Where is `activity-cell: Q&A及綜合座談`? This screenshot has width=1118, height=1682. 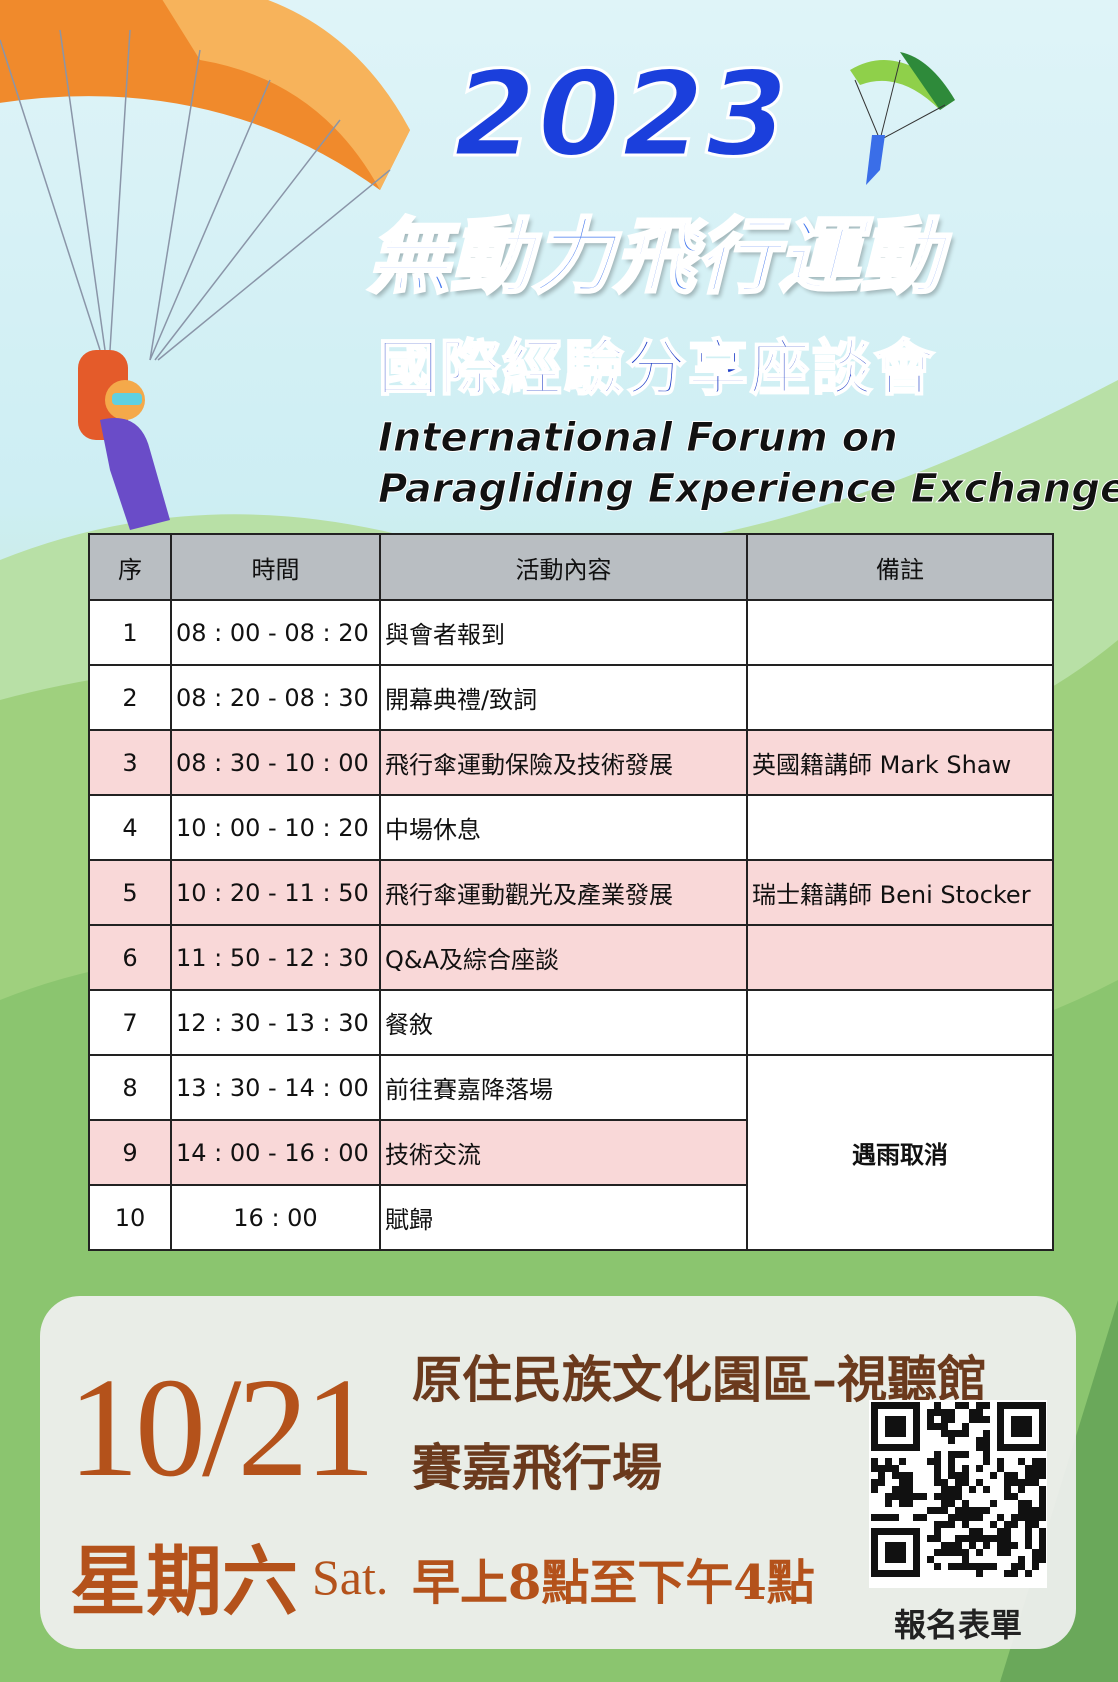 activity-cell: Q&A及綜合座談 is located at coordinates (563, 957).